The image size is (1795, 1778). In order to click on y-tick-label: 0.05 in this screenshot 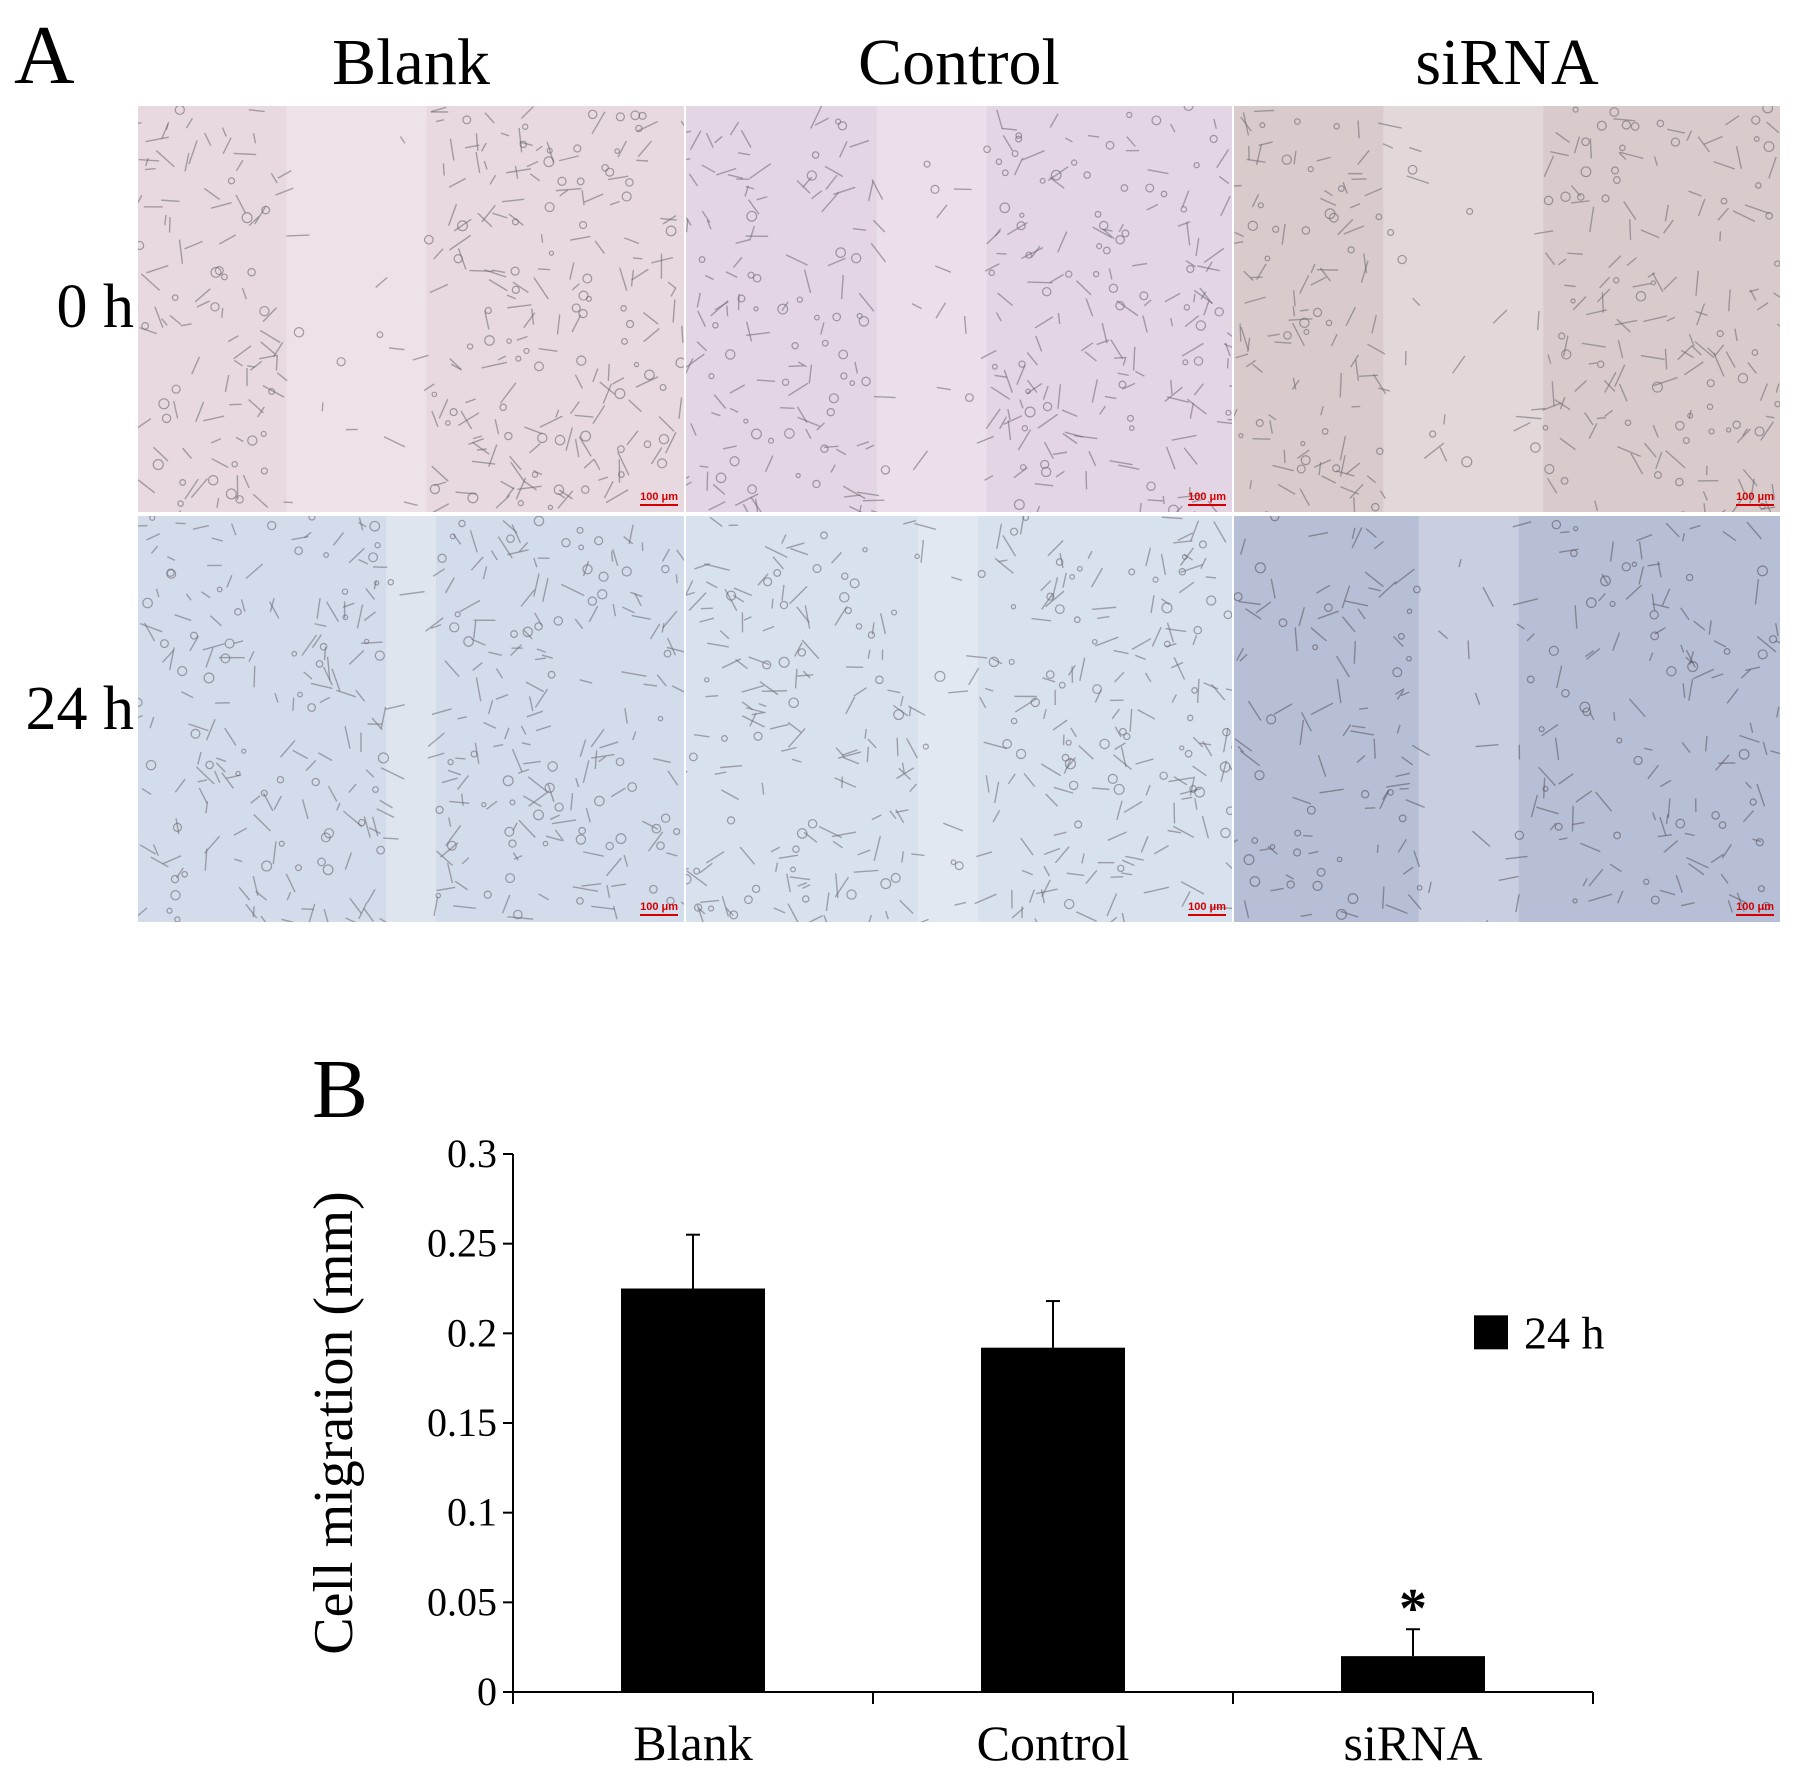, I will do `click(462, 1601)`.